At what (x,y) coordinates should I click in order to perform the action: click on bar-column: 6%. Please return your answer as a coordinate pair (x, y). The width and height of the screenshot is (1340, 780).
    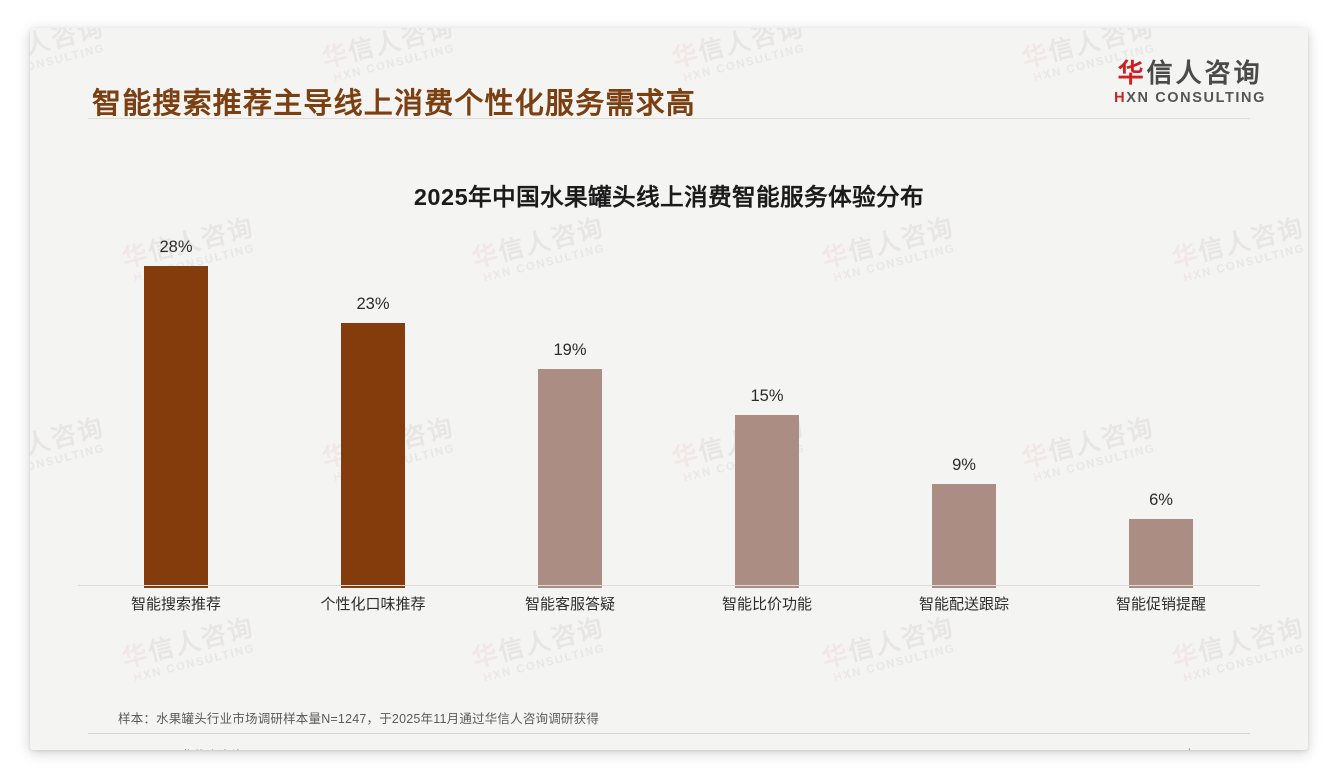
    Looking at the image, I should click on (1161, 539).